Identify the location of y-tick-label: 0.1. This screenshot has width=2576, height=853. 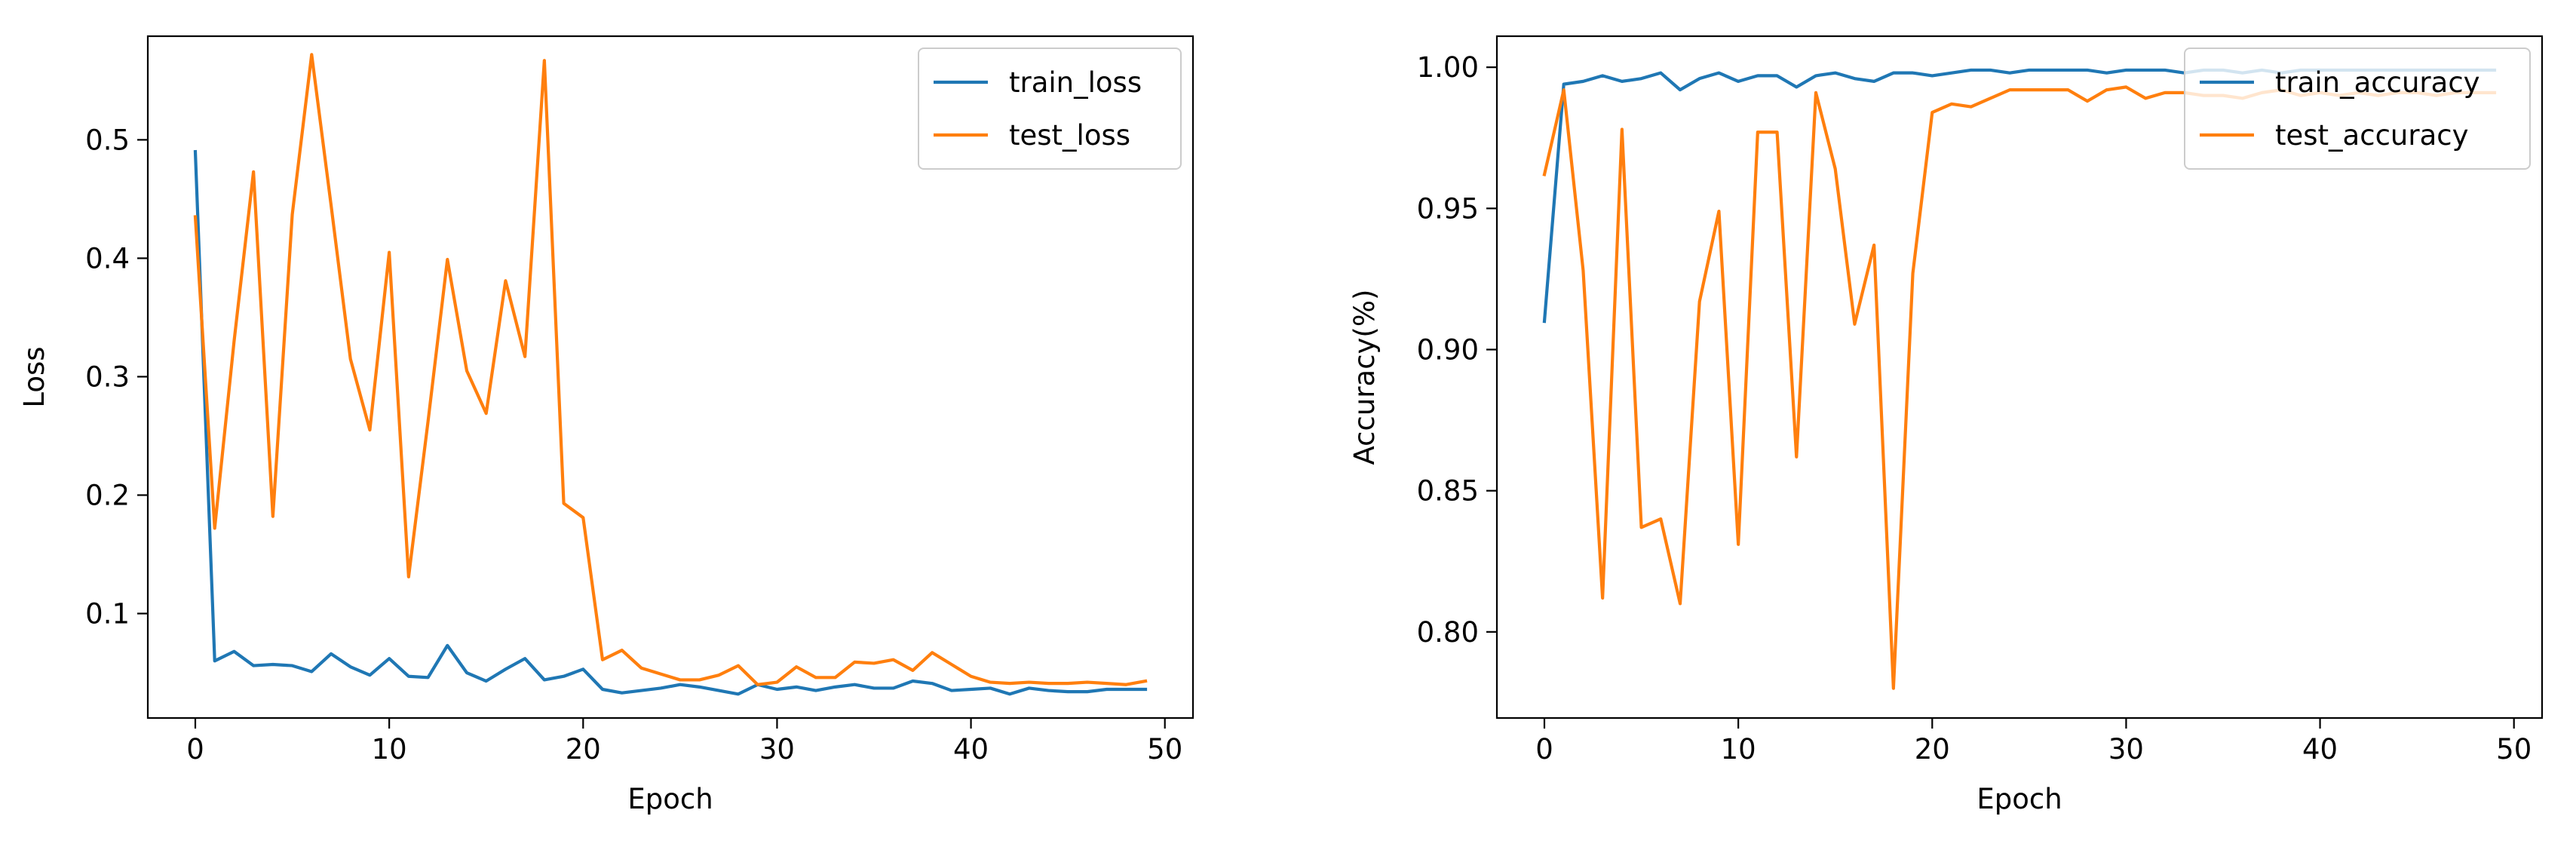
(107, 614).